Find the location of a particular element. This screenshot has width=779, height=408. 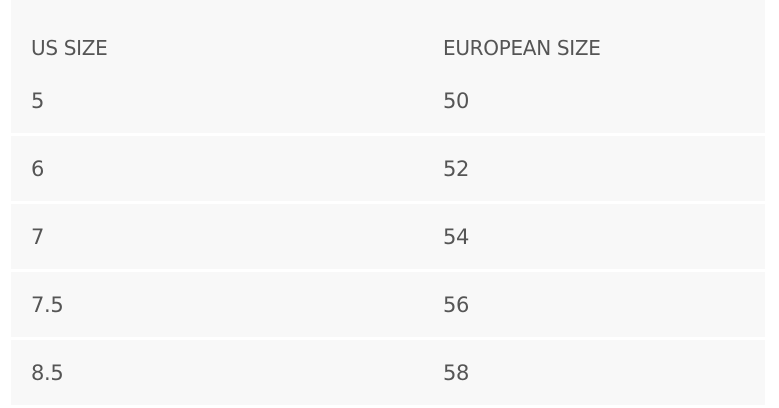

european-size-cell: 56 is located at coordinates (456, 304).